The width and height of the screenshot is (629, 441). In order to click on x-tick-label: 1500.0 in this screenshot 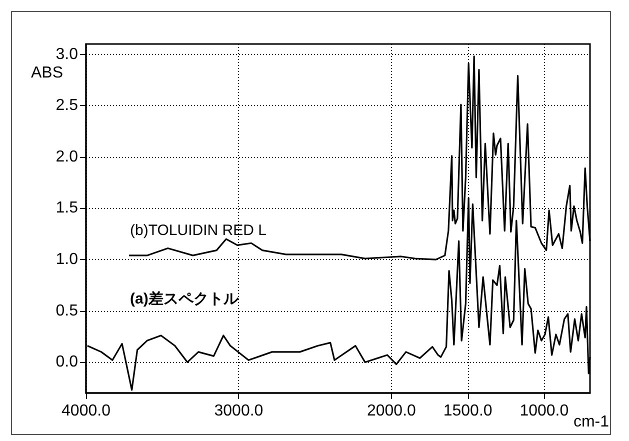, I will do `click(467, 411)`.